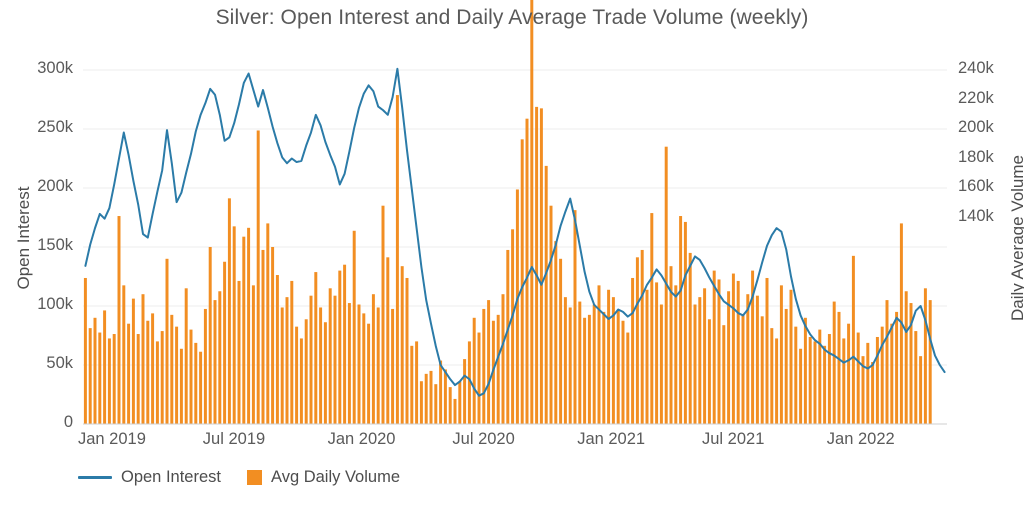  What do you see at coordinates (171, 477) in the screenshot?
I see `legend-label-open-interest: Open Interest` at bounding box center [171, 477].